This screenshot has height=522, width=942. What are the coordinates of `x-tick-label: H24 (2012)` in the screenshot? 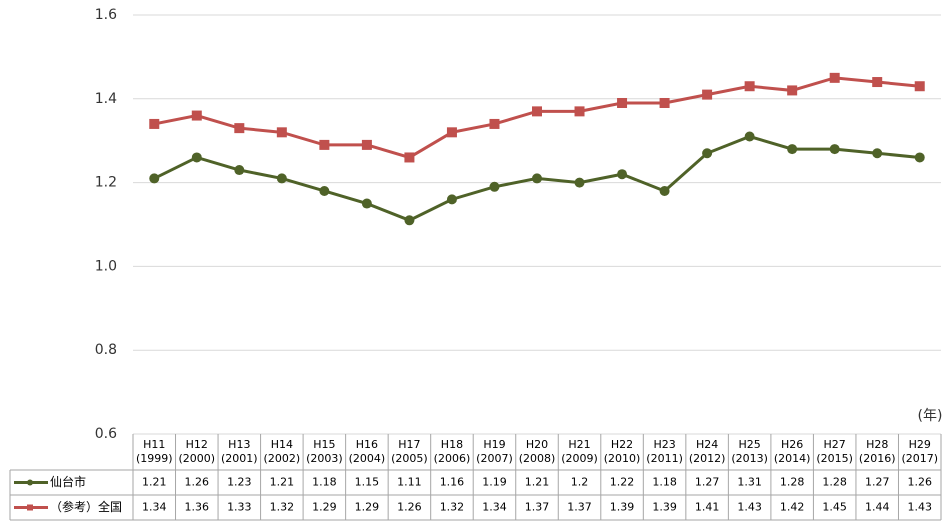 It's located at (707, 451).